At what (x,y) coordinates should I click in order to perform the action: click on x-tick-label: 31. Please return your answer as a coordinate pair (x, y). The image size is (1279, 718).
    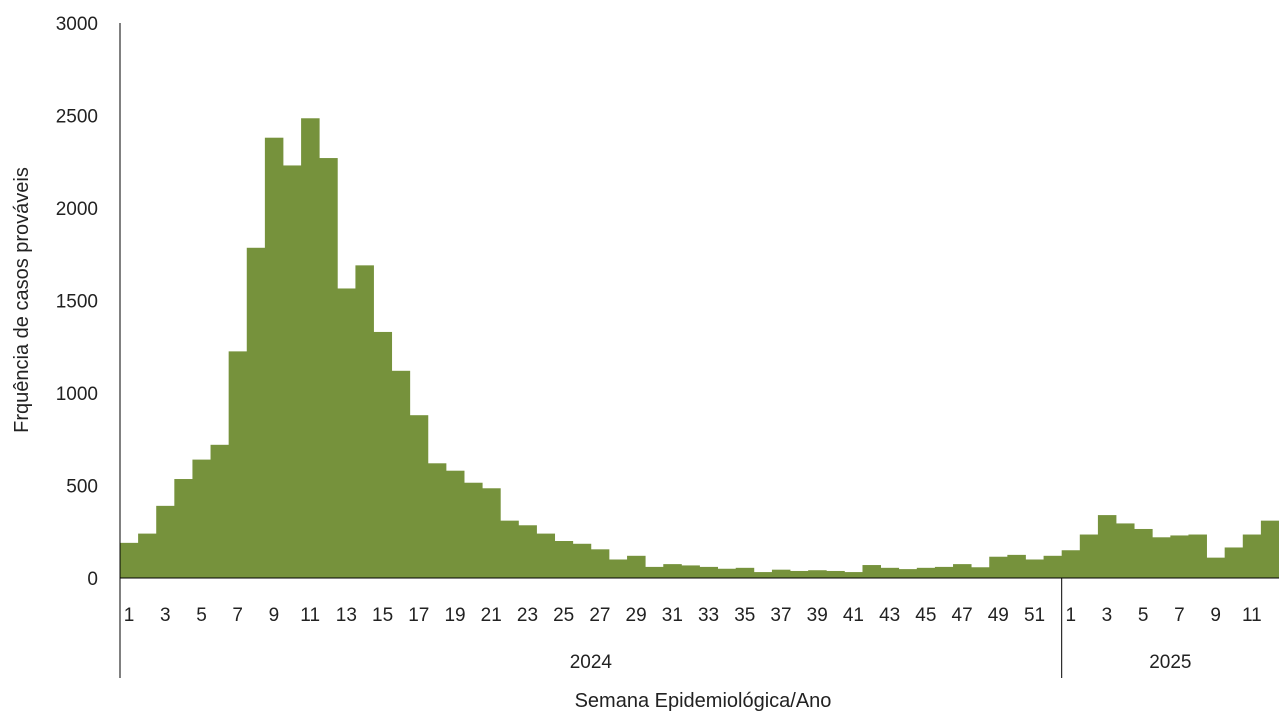
    Looking at the image, I should click on (672, 615).